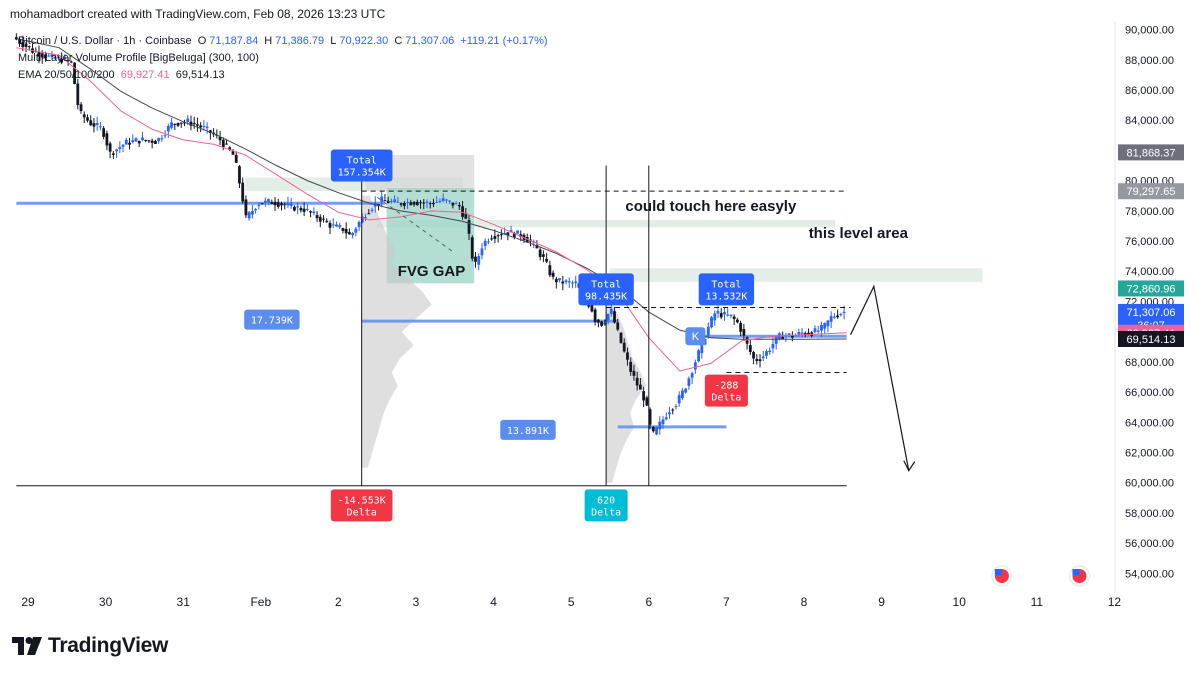 The image size is (1195, 677). What do you see at coordinates (880, 377) in the screenshot?
I see `projection-path` at bounding box center [880, 377].